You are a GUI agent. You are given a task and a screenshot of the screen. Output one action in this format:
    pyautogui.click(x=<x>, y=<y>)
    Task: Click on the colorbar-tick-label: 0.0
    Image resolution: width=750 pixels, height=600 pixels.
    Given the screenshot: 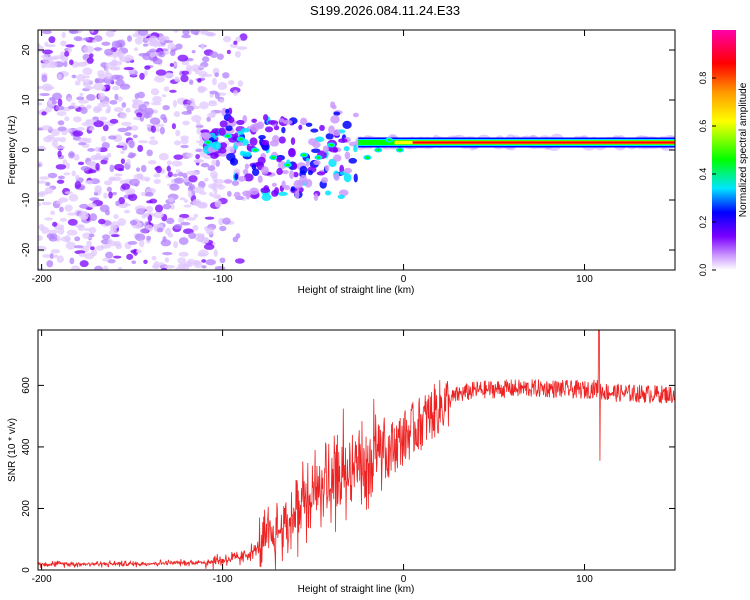 What is the action you would take?
    pyautogui.click(x=703, y=270)
    